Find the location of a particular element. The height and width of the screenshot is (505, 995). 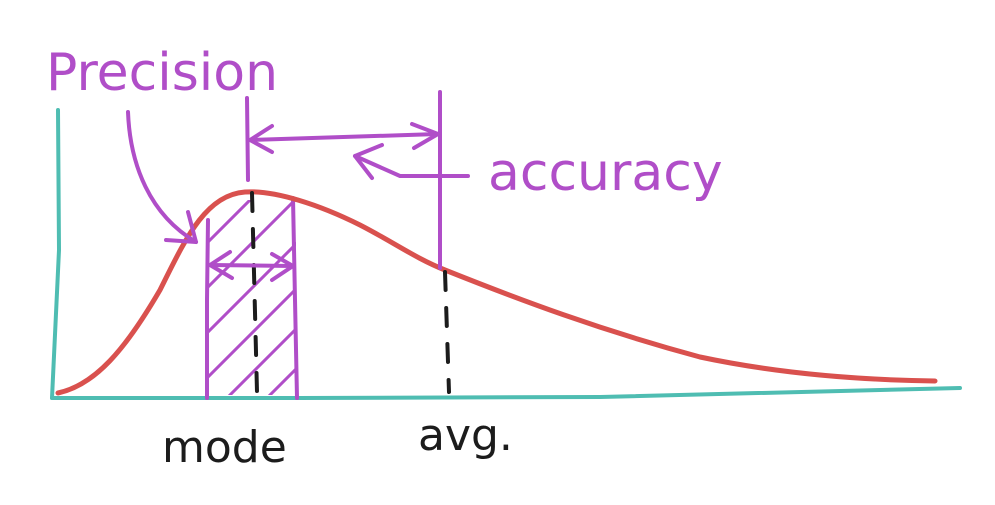

precision-band-right-edge is located at coordinates (295, 298).